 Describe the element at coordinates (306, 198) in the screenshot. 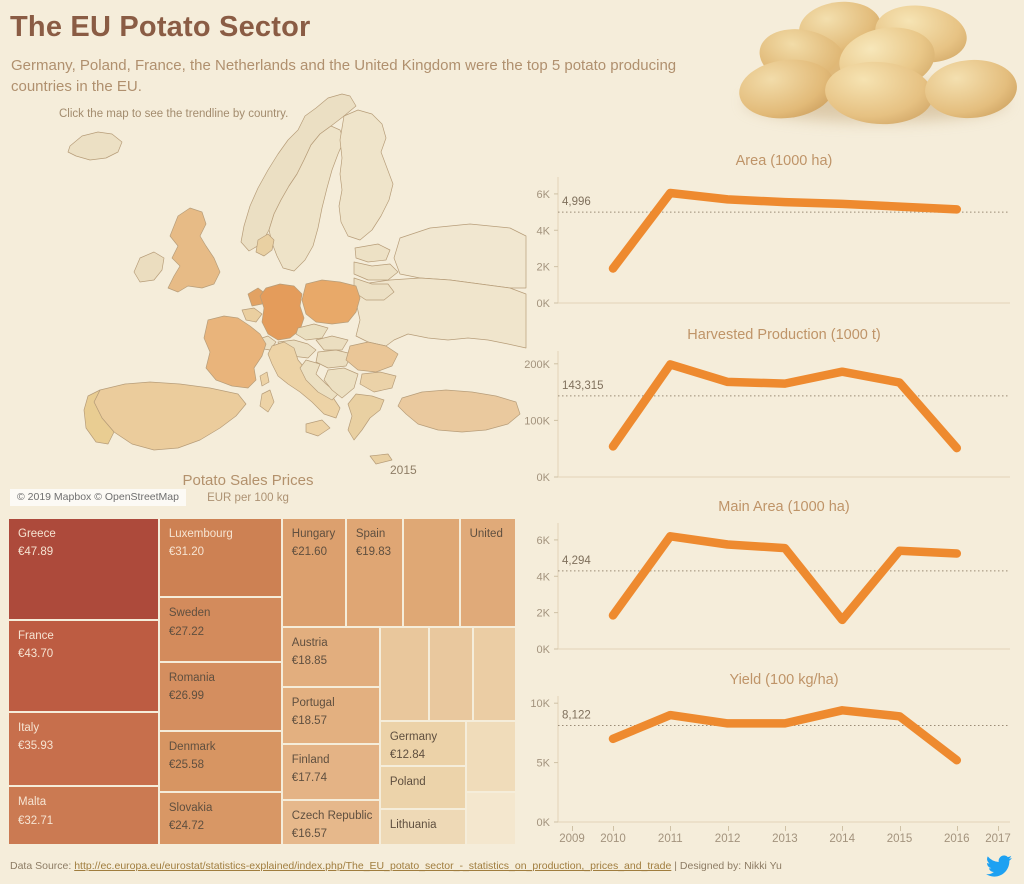

I see `map-country-sweden` at that location.